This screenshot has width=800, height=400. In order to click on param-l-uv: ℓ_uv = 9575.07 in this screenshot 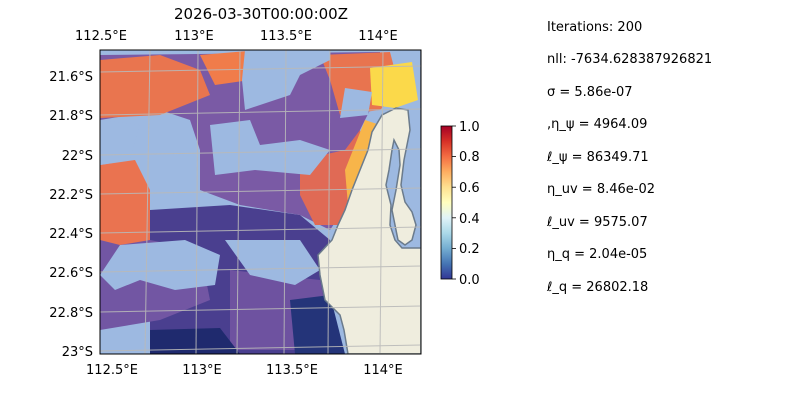, I will do `click(597, 222)`.